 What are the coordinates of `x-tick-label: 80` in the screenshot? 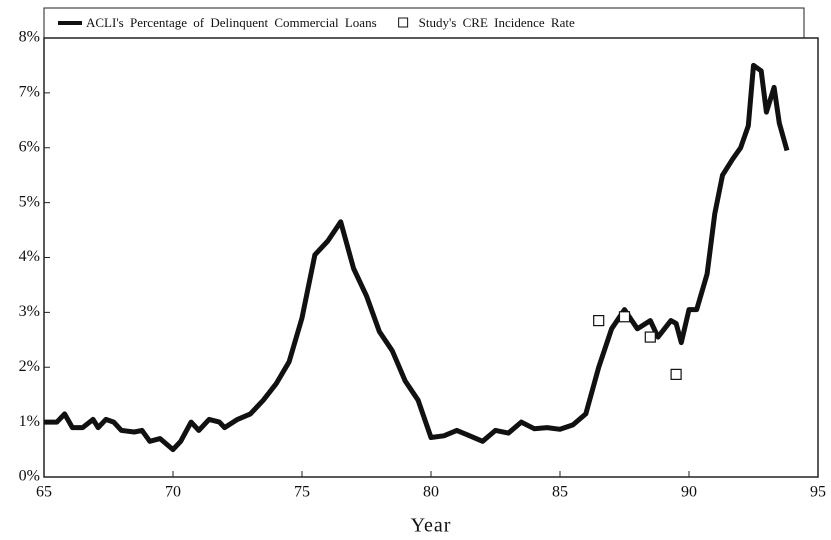 It's located at (431, 492).